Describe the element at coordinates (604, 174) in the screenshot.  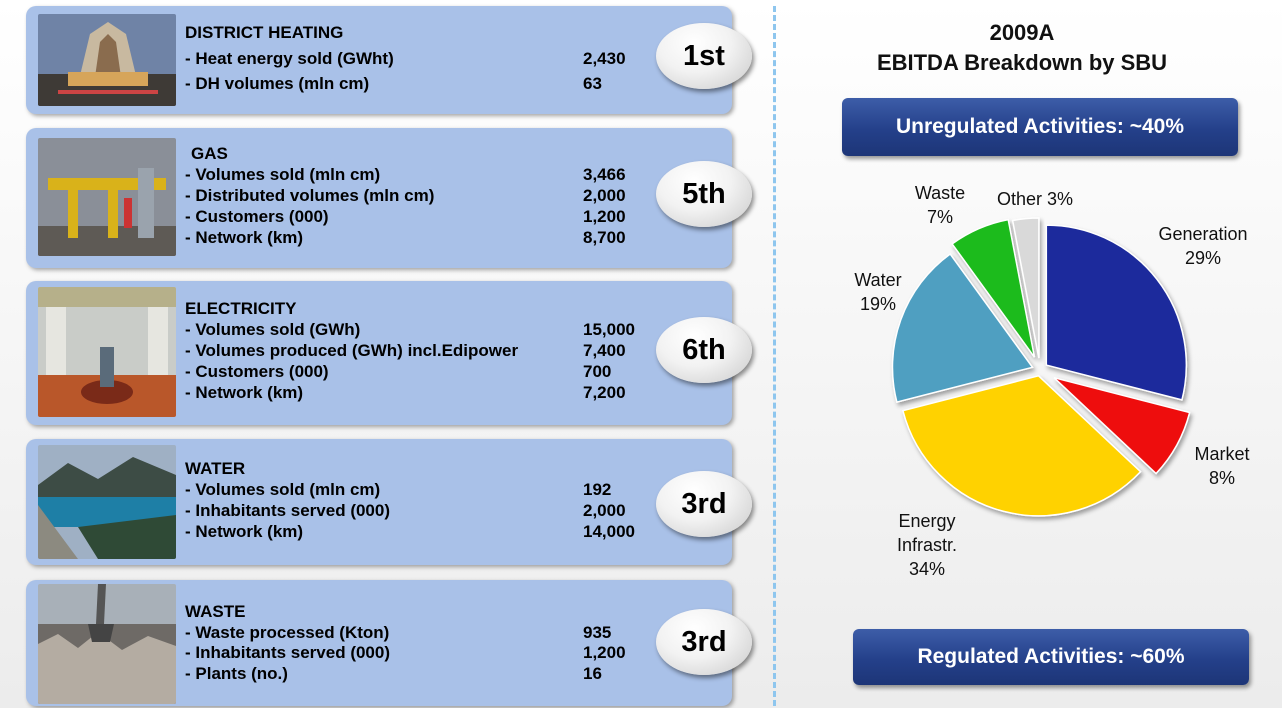
I see `segment-row-value: 3,466` at that location.